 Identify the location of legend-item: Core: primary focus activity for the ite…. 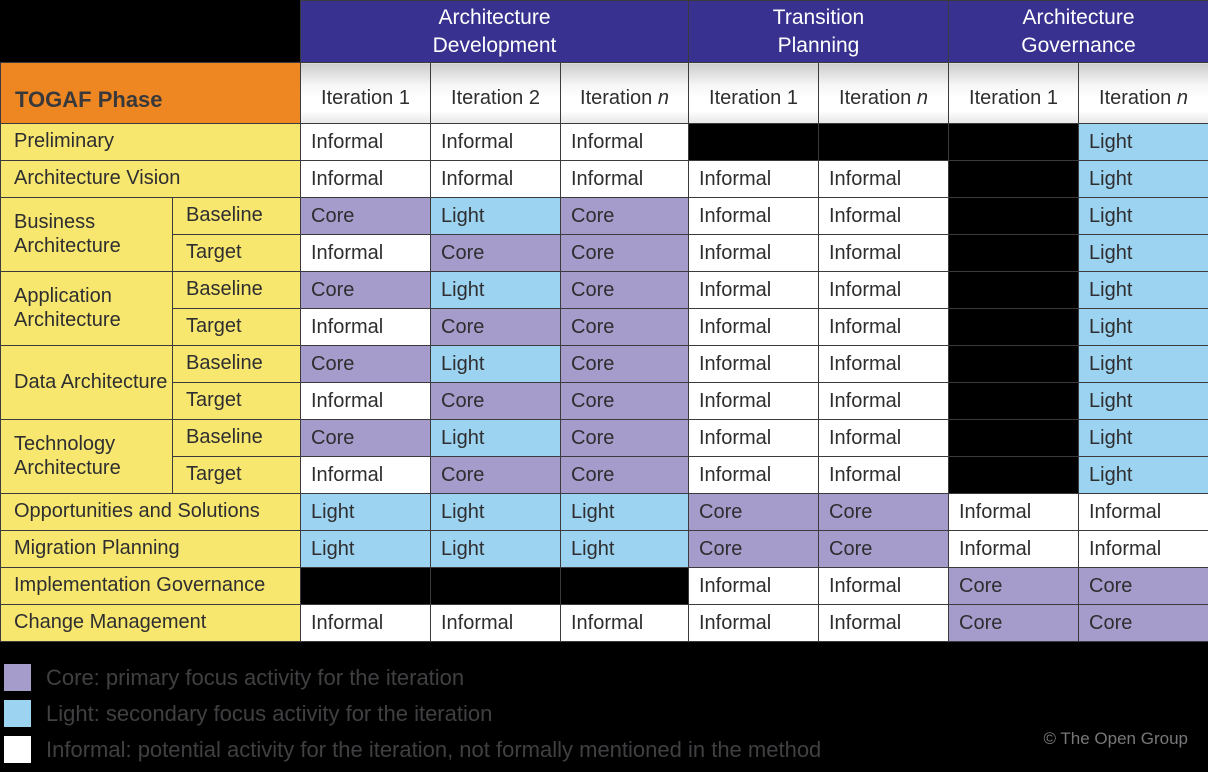
(412, 677).